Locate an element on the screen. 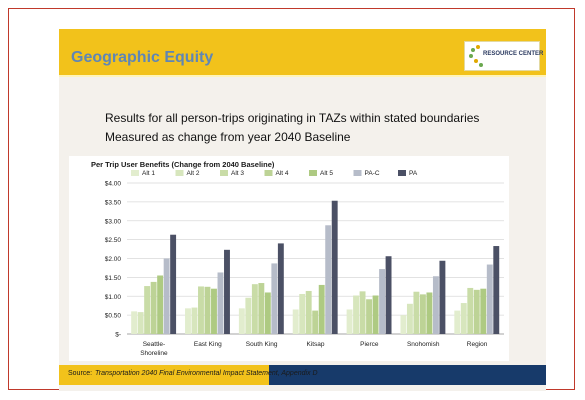  legend-label: Alt 2 is located at coordinates (193, 173).